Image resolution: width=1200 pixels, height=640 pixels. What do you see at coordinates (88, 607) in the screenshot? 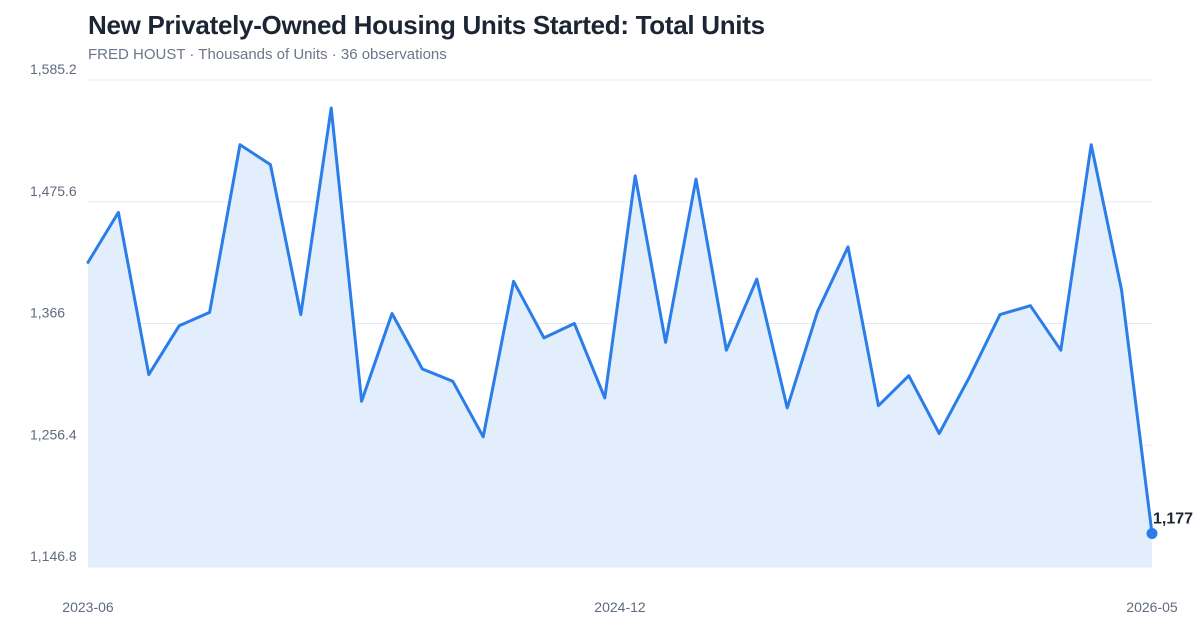
I see `x-tick-label: 2023-06` at bounding box center [88, 607].